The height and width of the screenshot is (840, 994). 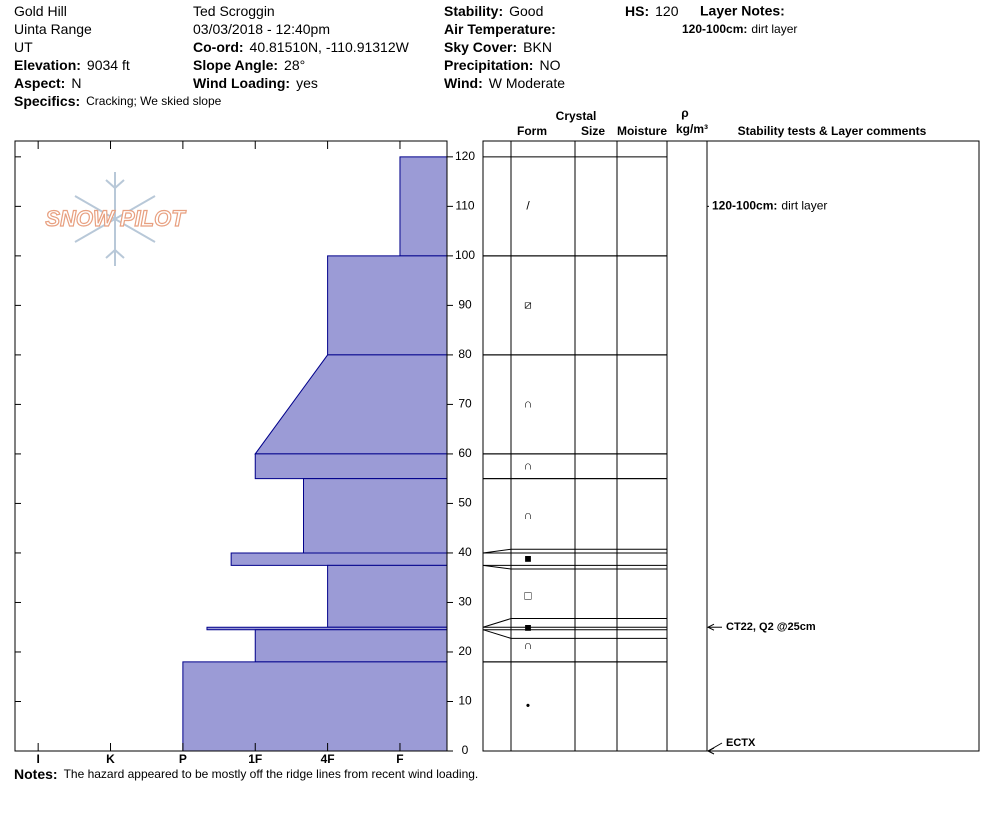 I want to click on header-text: Gold Hill, so click(x=40, y=11).